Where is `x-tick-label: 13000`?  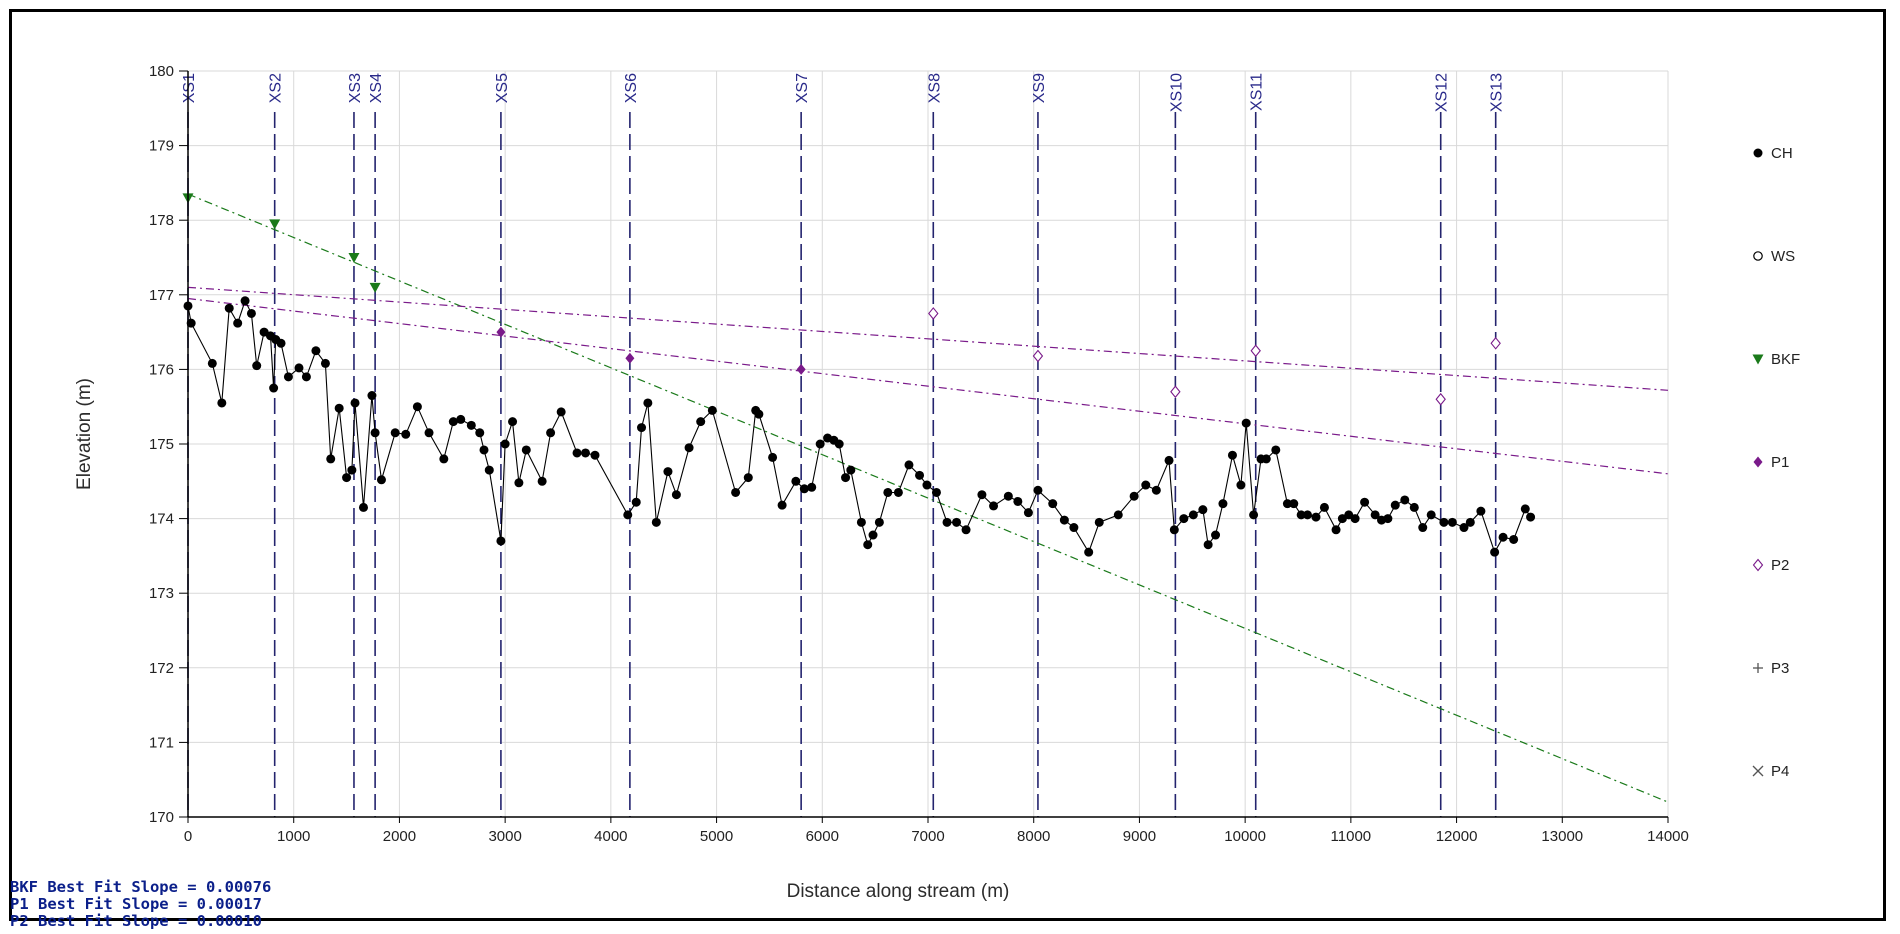 x-tick-label: 13000 is located at coordinates (1562, 836).